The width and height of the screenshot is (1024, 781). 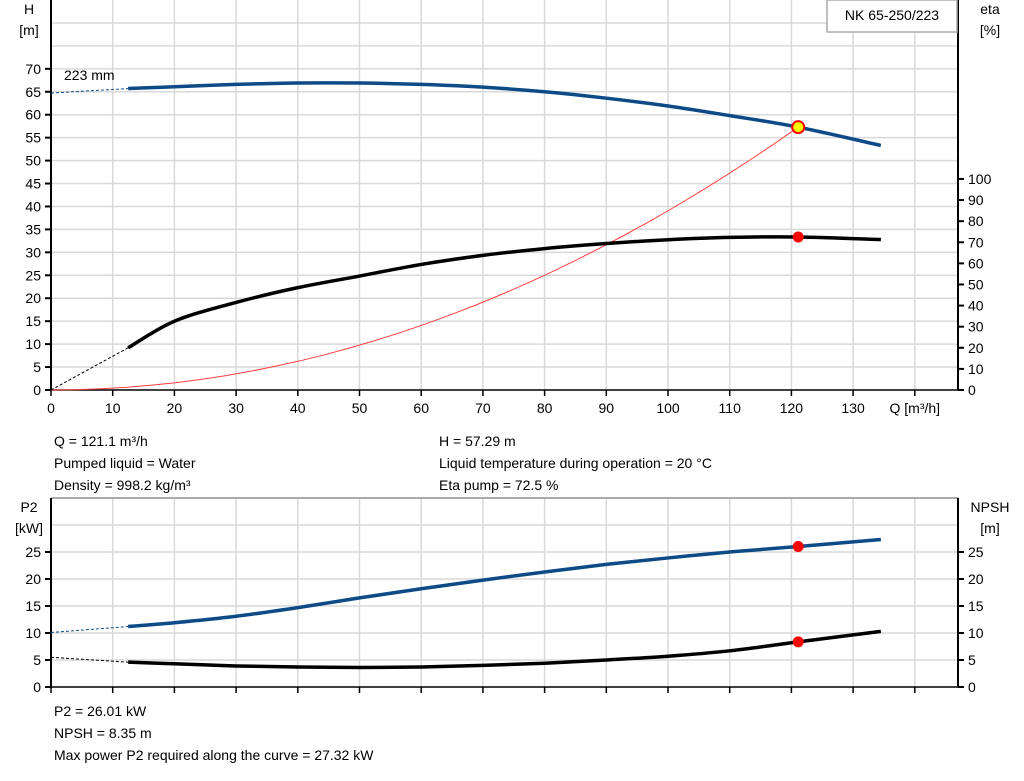 I want to click on y-tick-label-right: 50, so click(x=976, y=284).